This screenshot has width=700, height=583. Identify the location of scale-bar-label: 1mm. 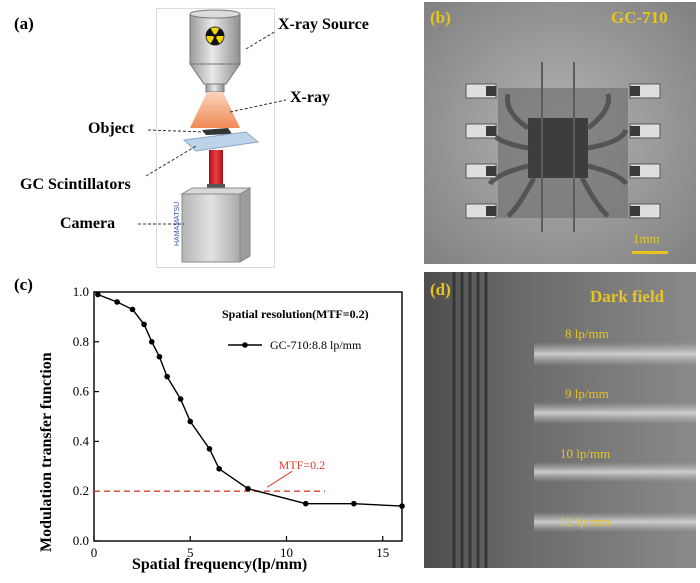
(646, 238).